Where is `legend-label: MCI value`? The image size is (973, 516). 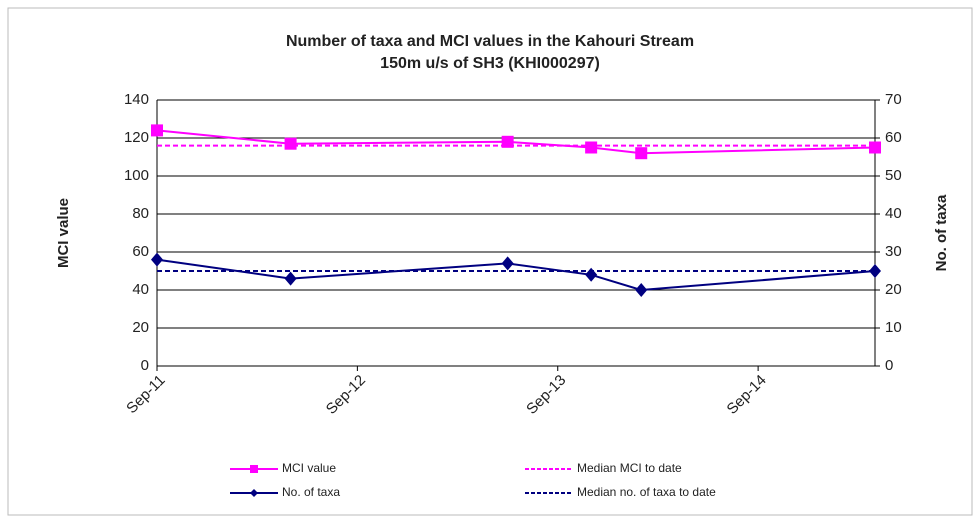
legend-label: MCI value is located at coordinates (309, 468).